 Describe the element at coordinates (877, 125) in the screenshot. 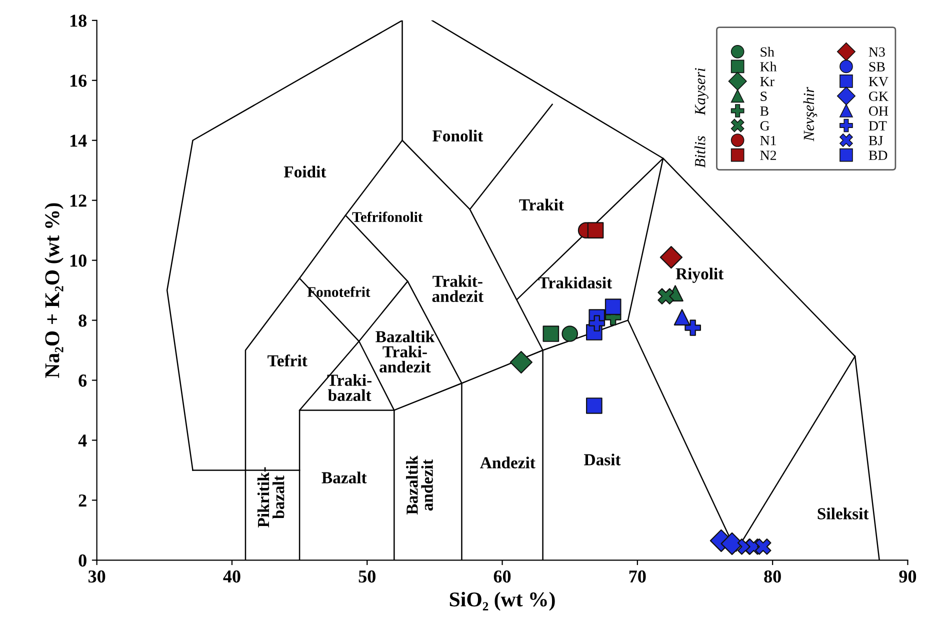

I see `legend-label: DT` at that location.